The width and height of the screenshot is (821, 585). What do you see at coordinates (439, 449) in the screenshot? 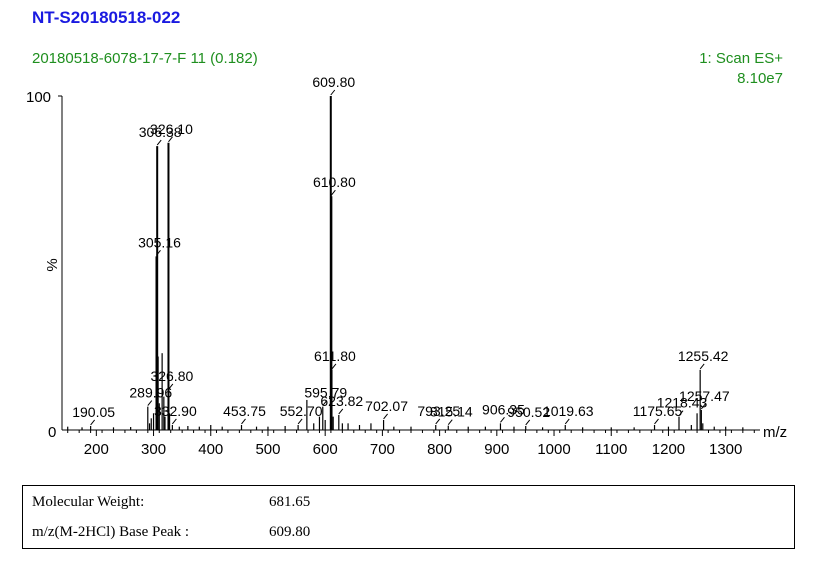
I see `x-tick-label: 800` at bounding box center [439, 449].